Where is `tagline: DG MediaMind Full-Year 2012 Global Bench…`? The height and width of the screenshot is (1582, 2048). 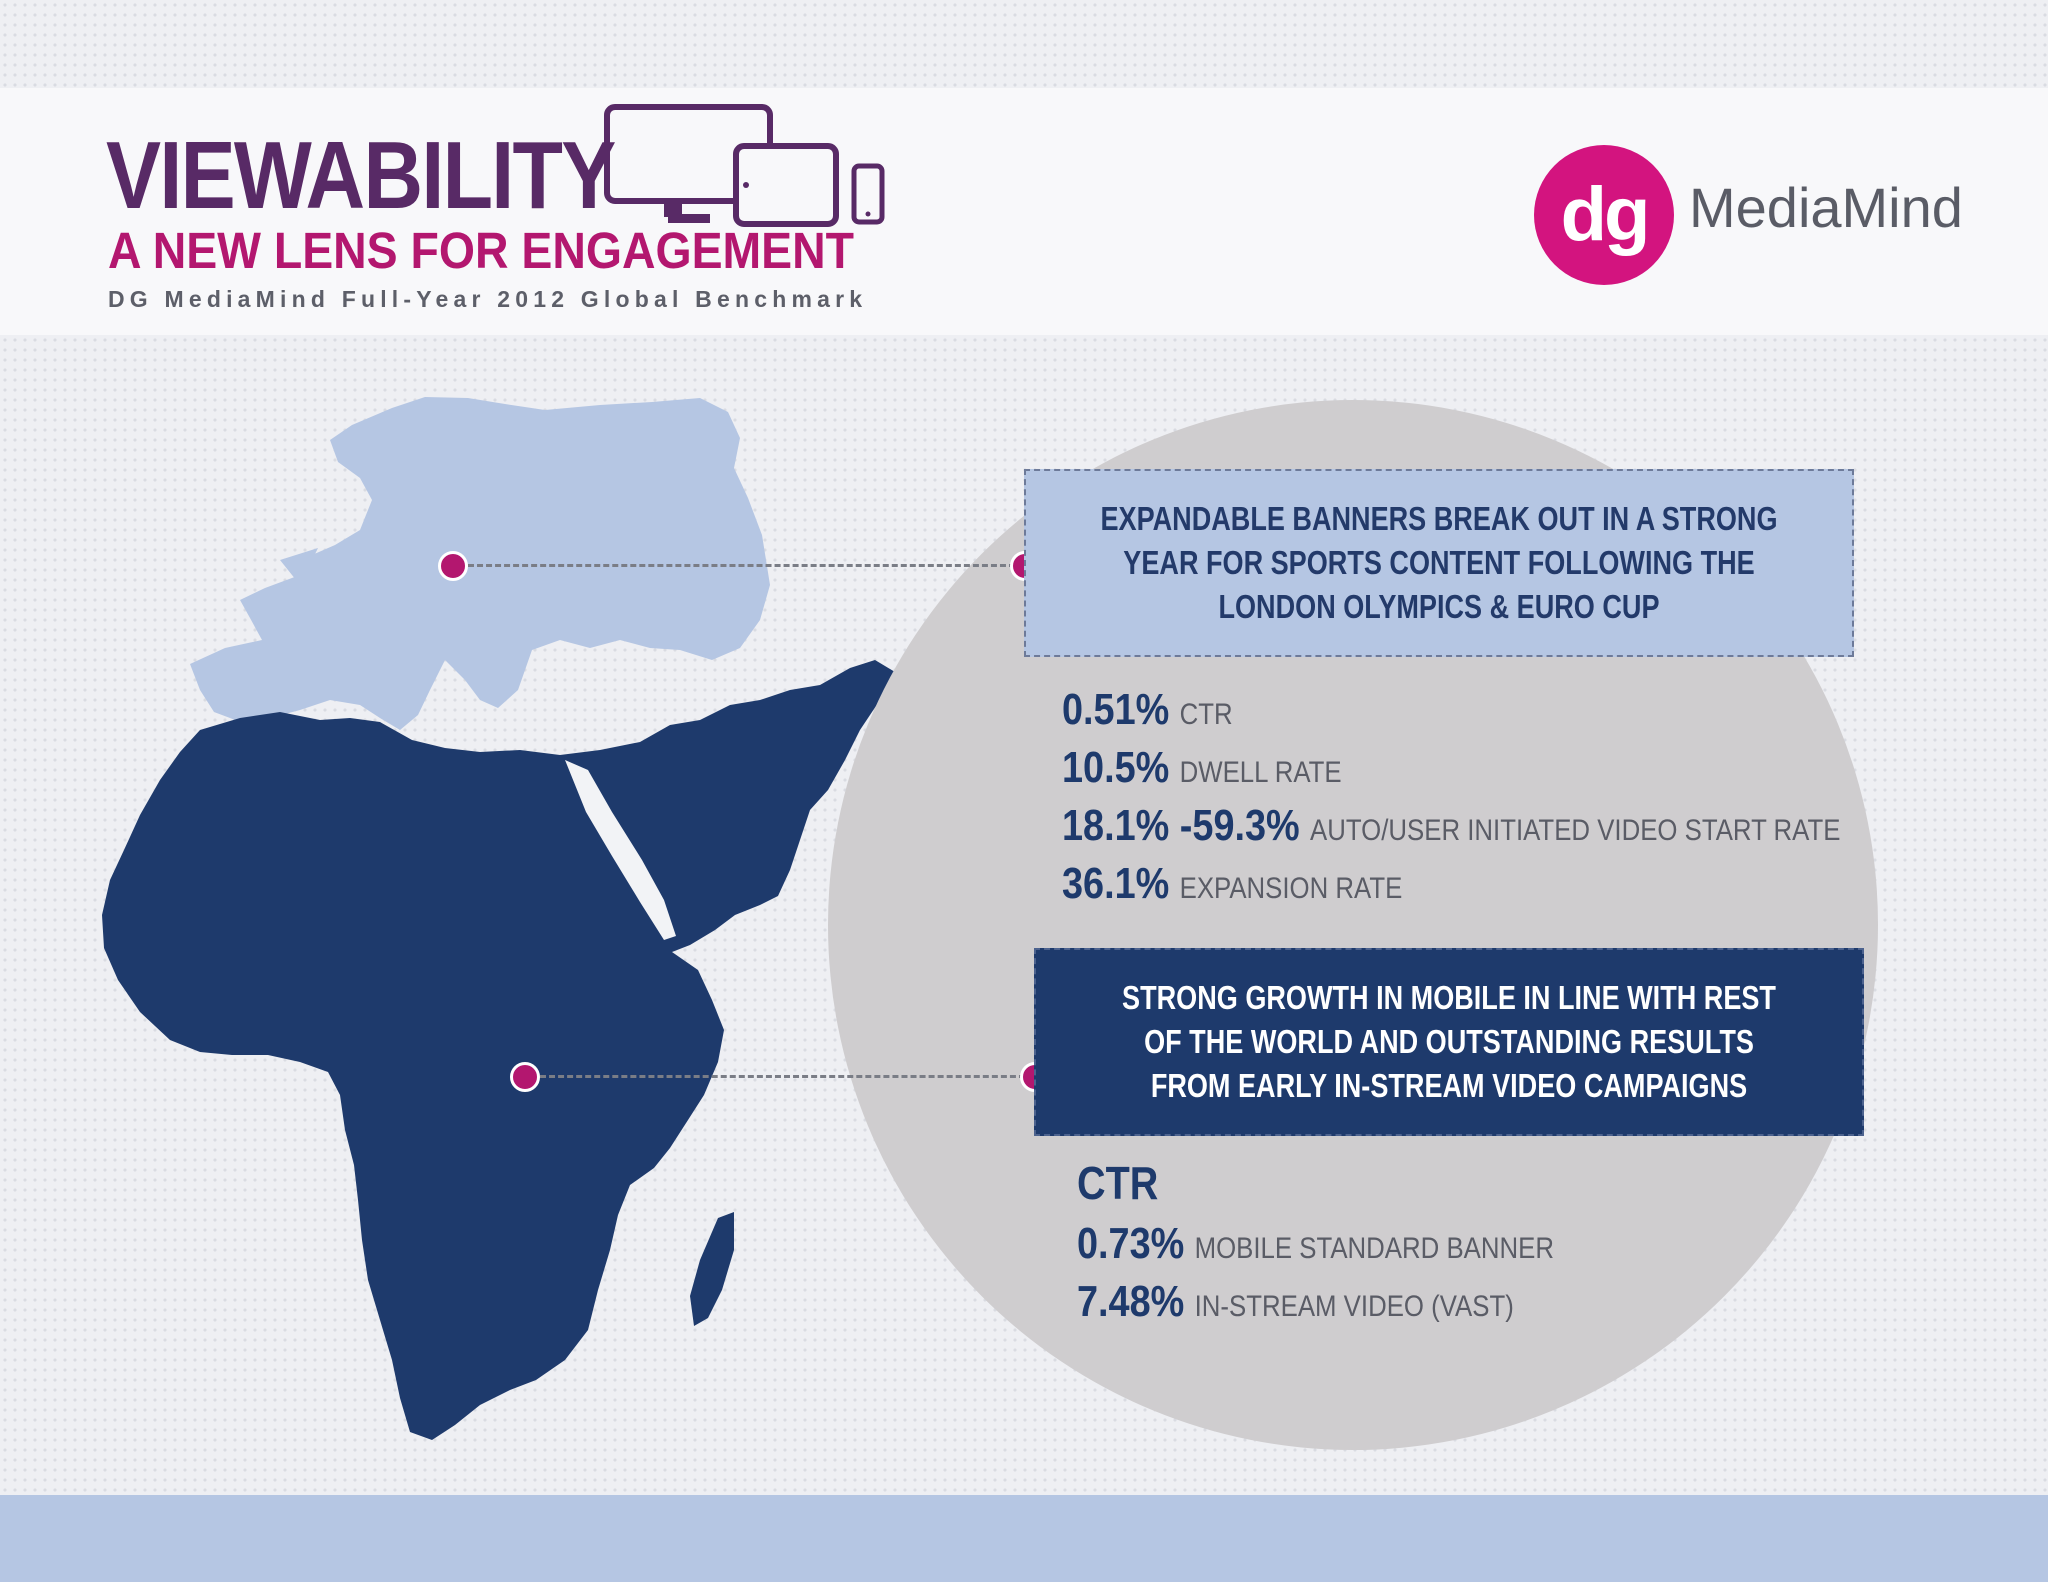
tagline: DG MediaMind Full-Year 2012 Global Bench… is located at coordinates (488, 299).